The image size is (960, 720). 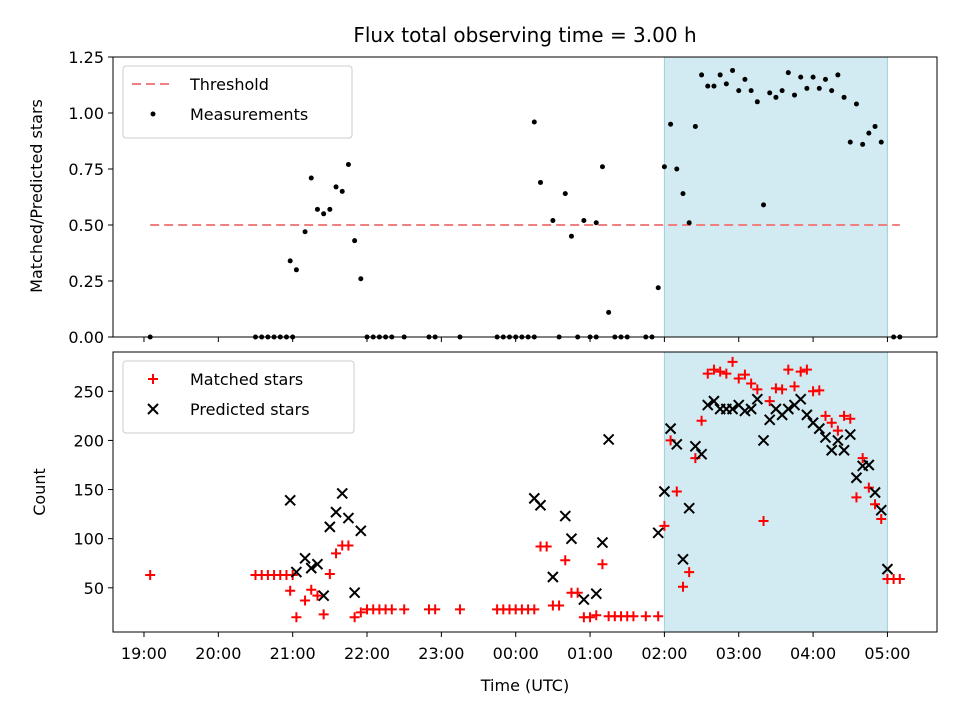 What do you see at coordinates (237, 102) in the screenshot?
I see `top-legend-box` at bounding box center [237, 102].